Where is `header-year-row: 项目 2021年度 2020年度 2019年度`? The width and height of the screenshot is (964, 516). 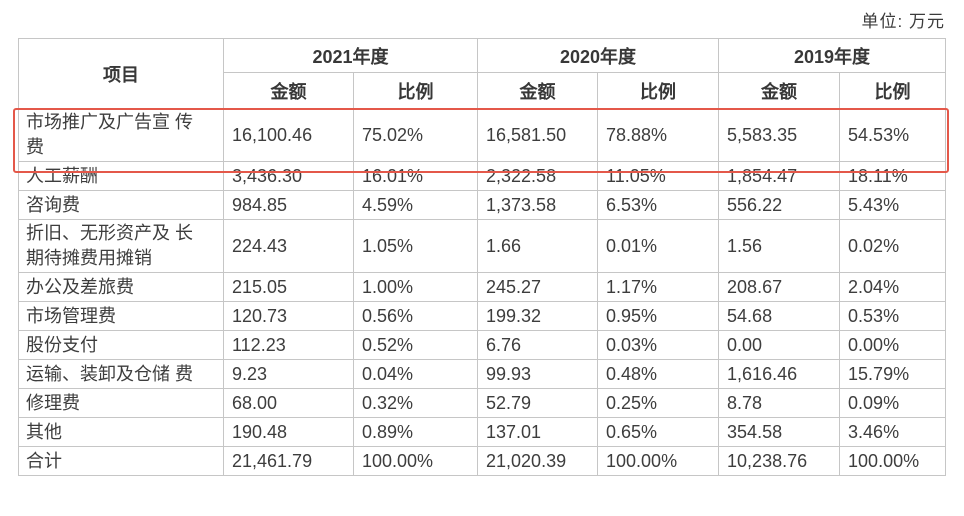
header-year-row: 项目 2021年度 2020年度 2019年度 is located at coordinates (482, 73).